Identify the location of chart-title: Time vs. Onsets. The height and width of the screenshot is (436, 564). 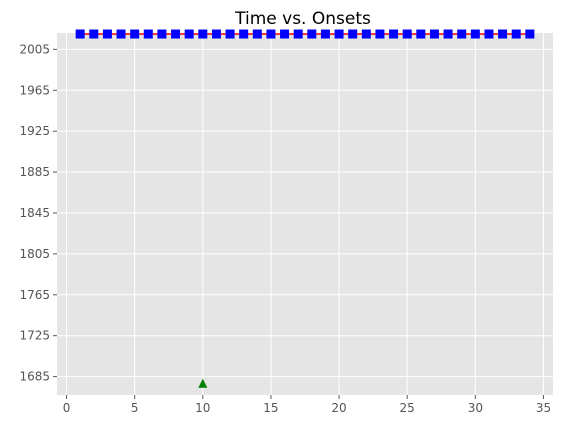
(302, 19).